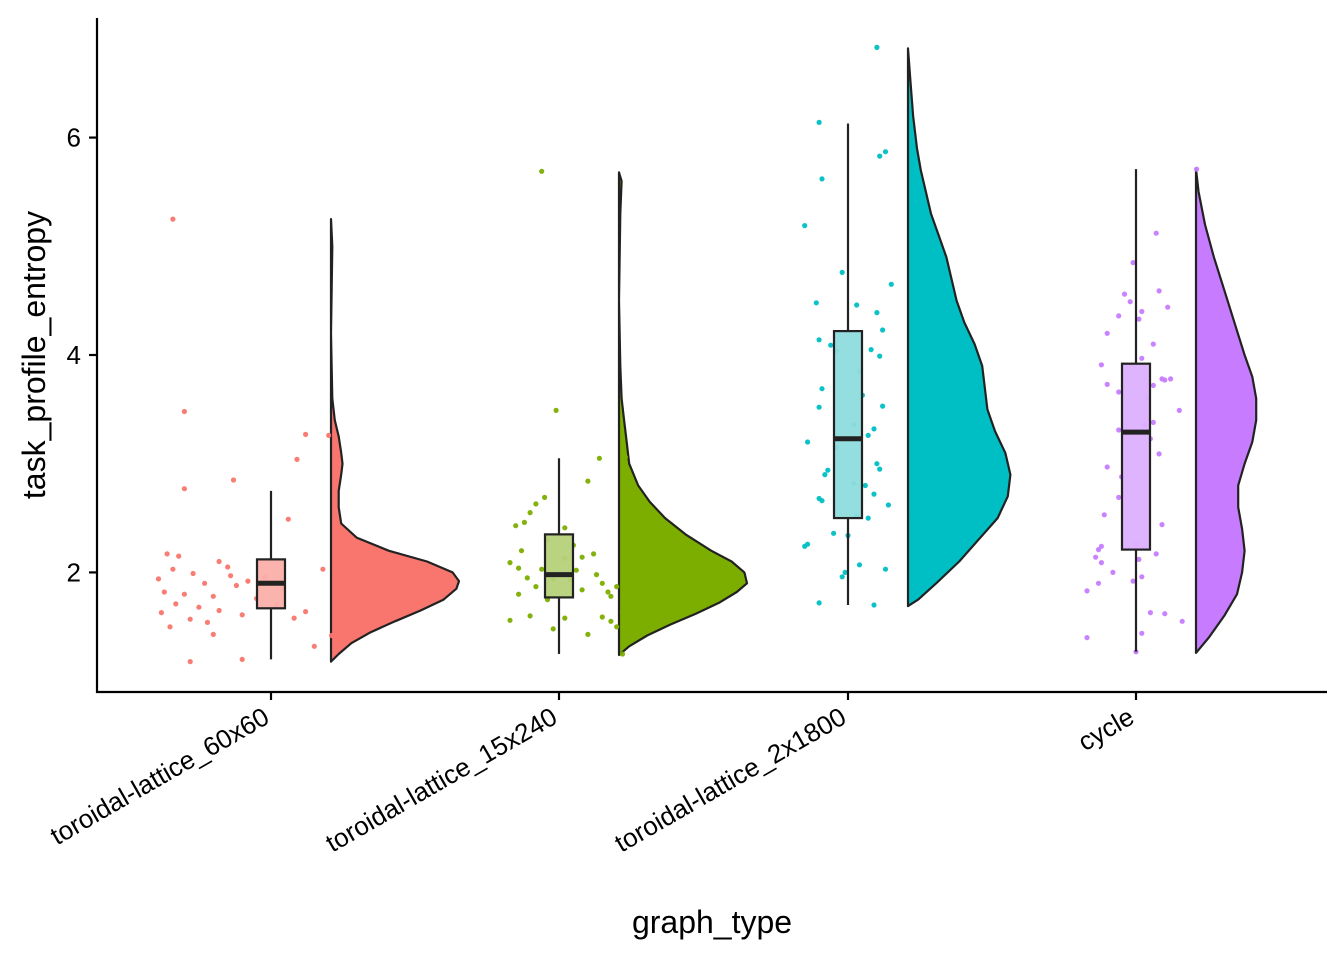  Describe the element at coordinates (1106, 729) in the screenshot. I see `x-tick-label: cycle` at that location.